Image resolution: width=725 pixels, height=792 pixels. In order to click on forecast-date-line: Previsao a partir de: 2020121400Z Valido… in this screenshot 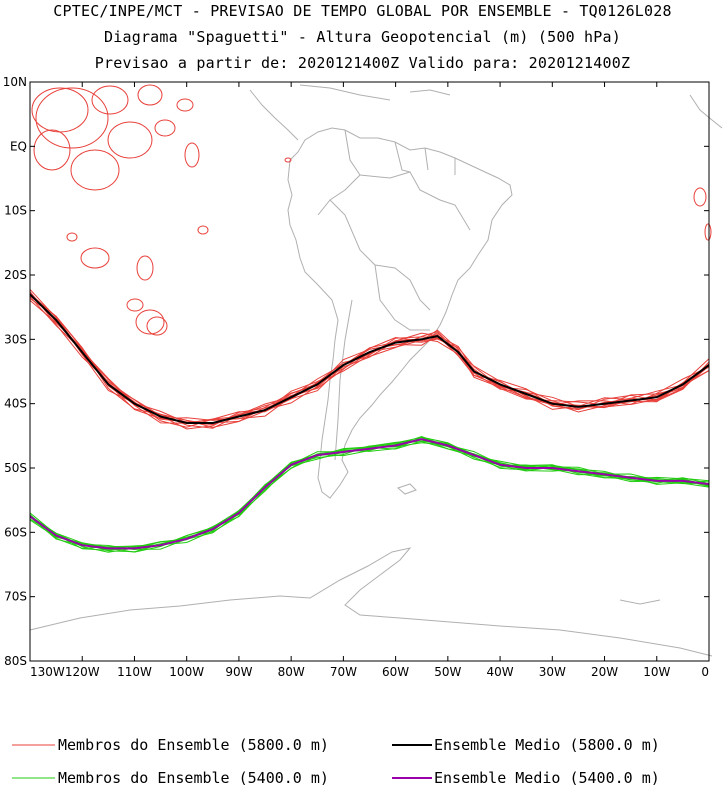, I will do `click(362, 63)`.